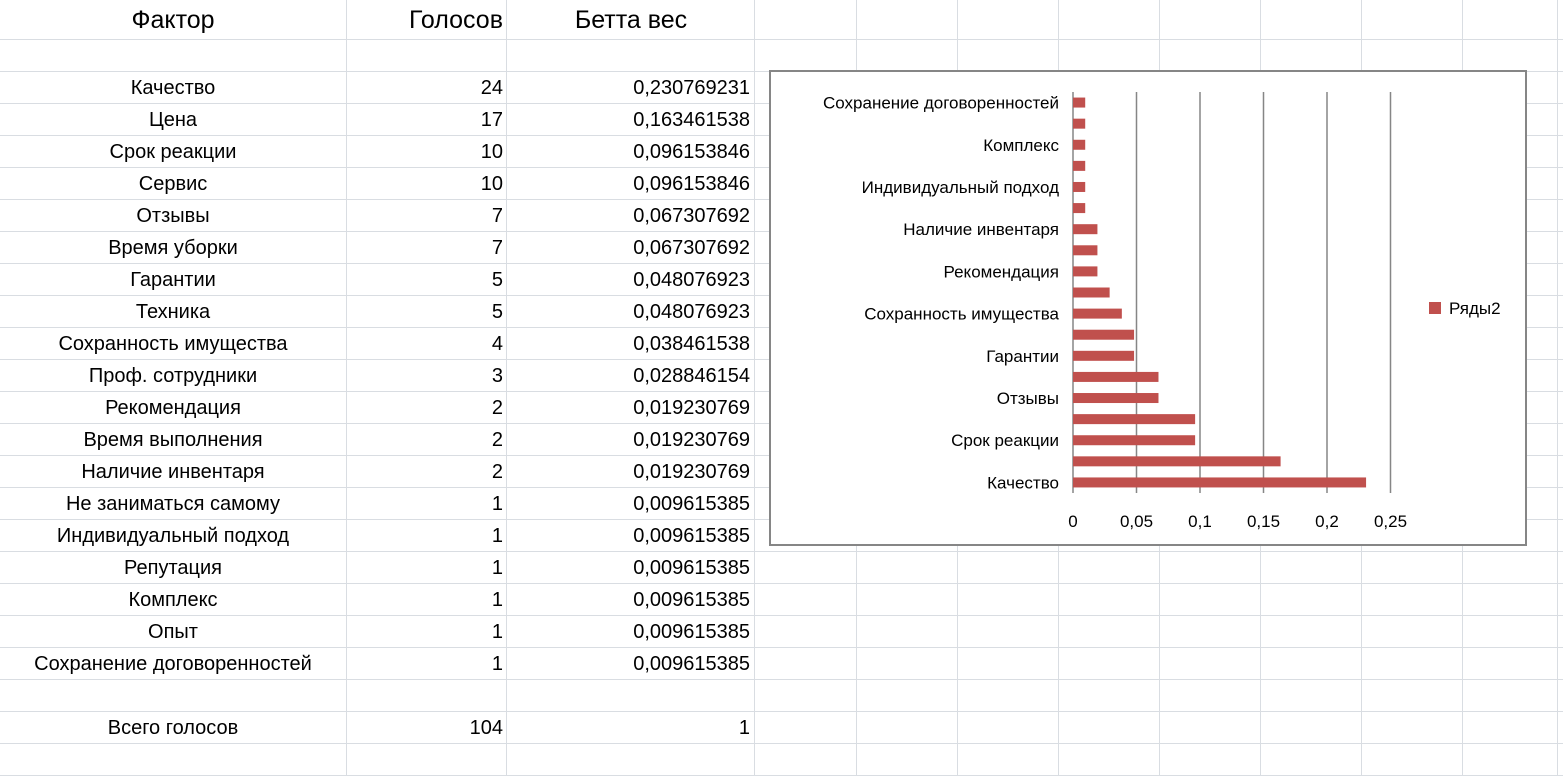  I want to click on row-votes: 4, so click(497, 344).